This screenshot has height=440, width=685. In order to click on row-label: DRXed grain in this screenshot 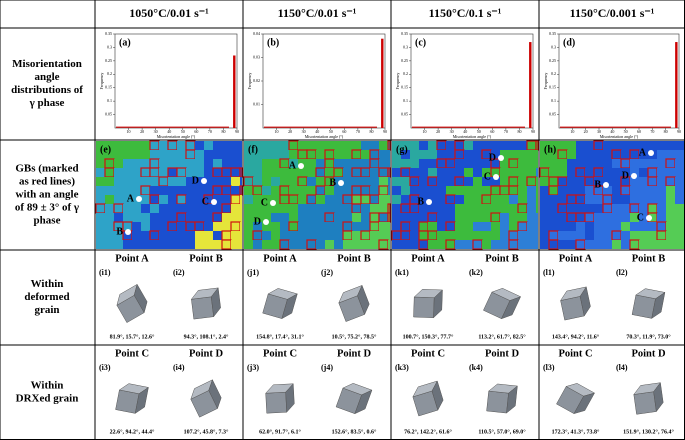, I will do `click(47, 399)`.